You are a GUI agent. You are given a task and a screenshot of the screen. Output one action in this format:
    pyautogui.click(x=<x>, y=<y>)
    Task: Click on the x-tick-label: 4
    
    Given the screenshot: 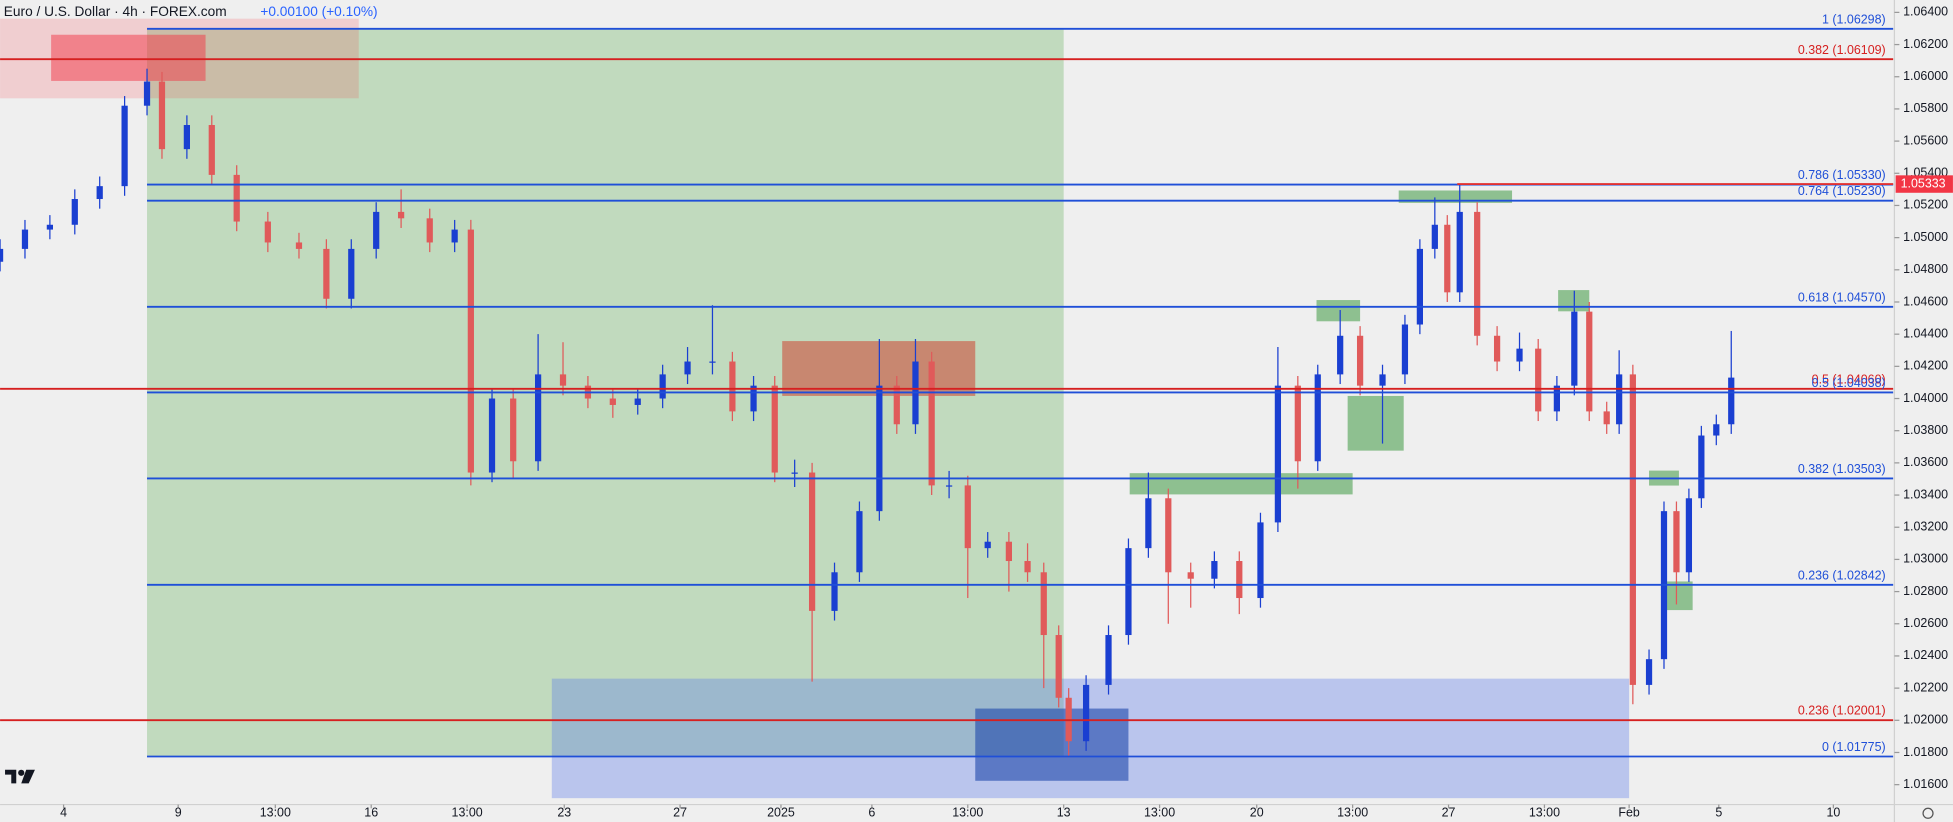 What is the action you would take?
    pyautogui.click(x=63, y=813)
    